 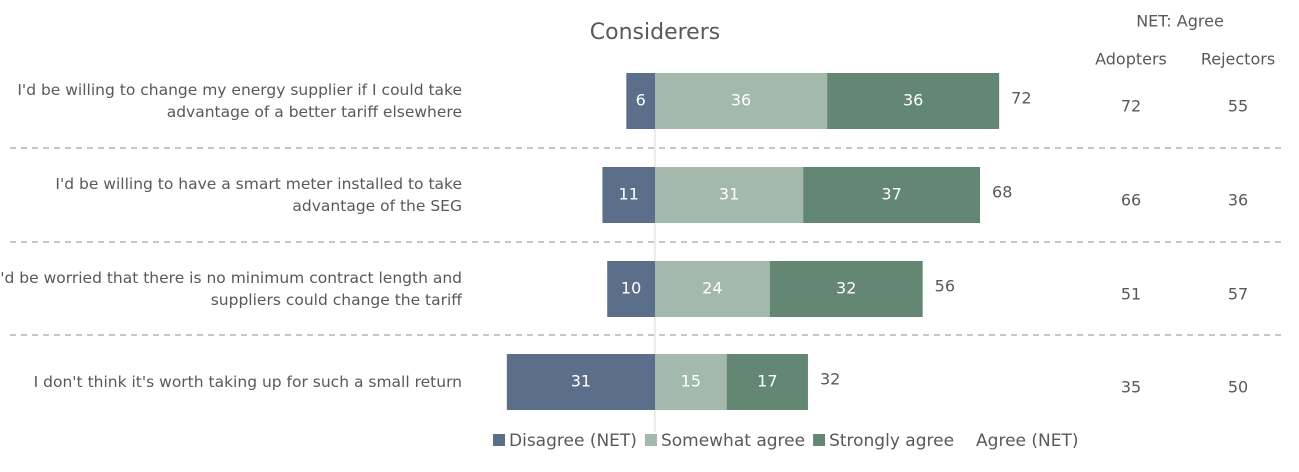 I want to click on net-value: 51, so click(x=1131, y=294).